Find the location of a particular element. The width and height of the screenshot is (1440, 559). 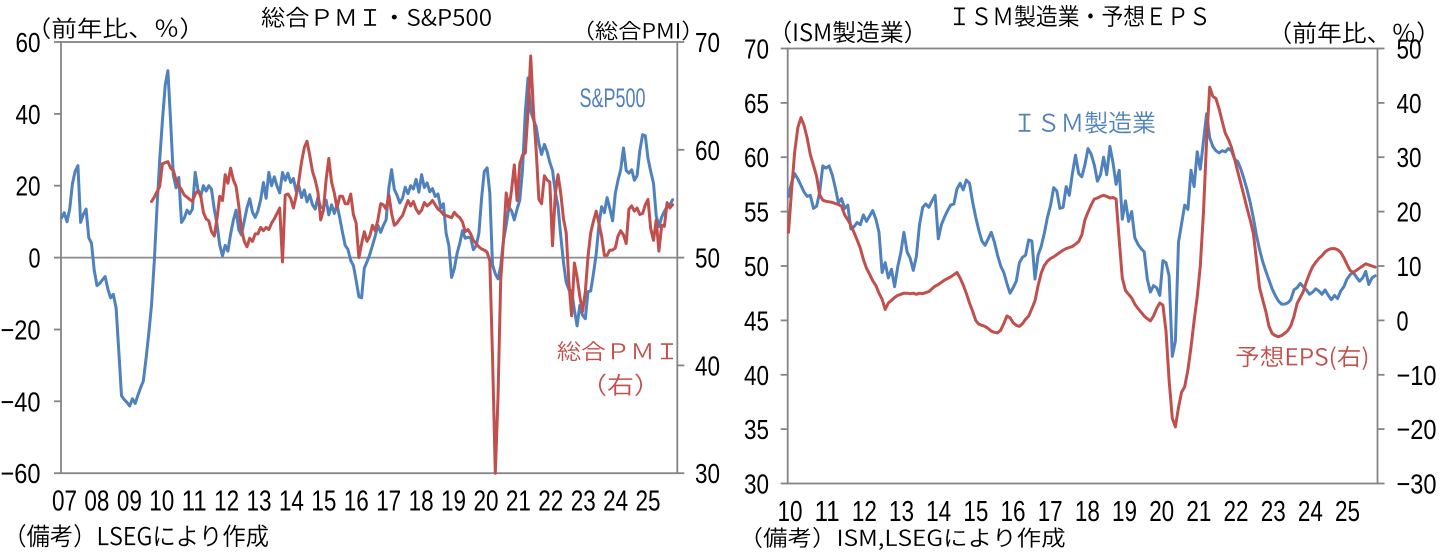

svg-text: S&P500 is located at coordinates (613, 98).